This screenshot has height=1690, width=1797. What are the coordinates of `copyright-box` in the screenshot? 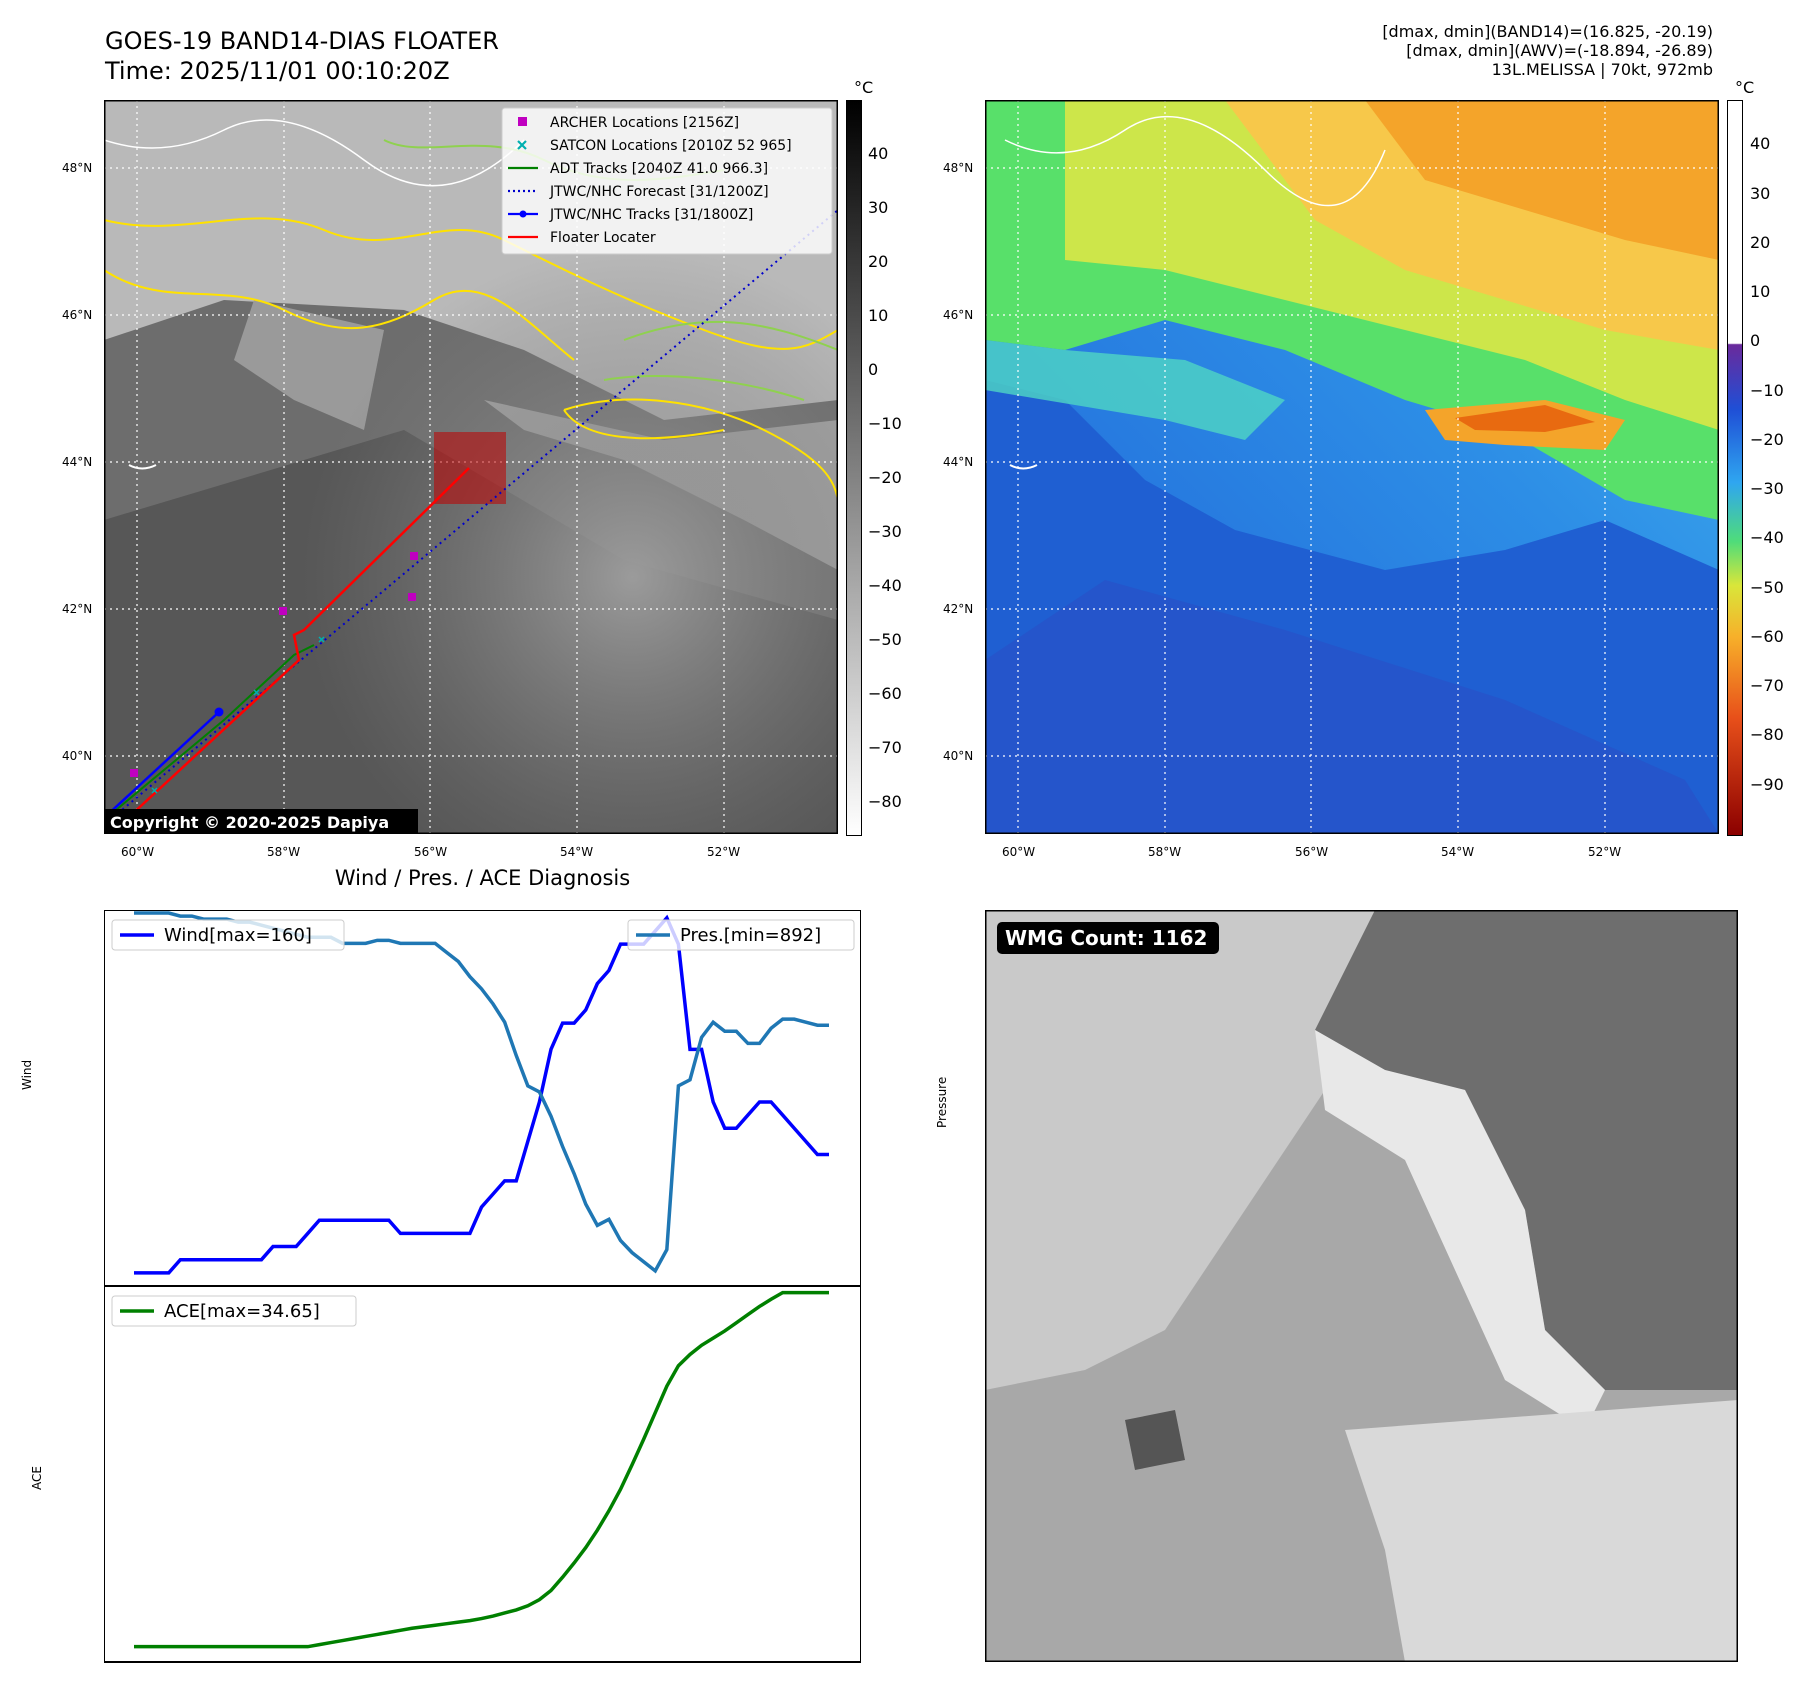 It's located at (261, 821).